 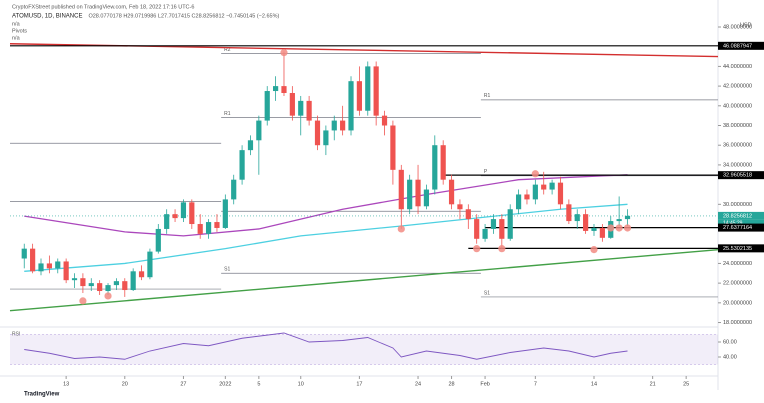 What do you see at coordinates (737, 216) in the screenshot?
I see `price-label: 28.8256812` at bounding box center [737, 216].